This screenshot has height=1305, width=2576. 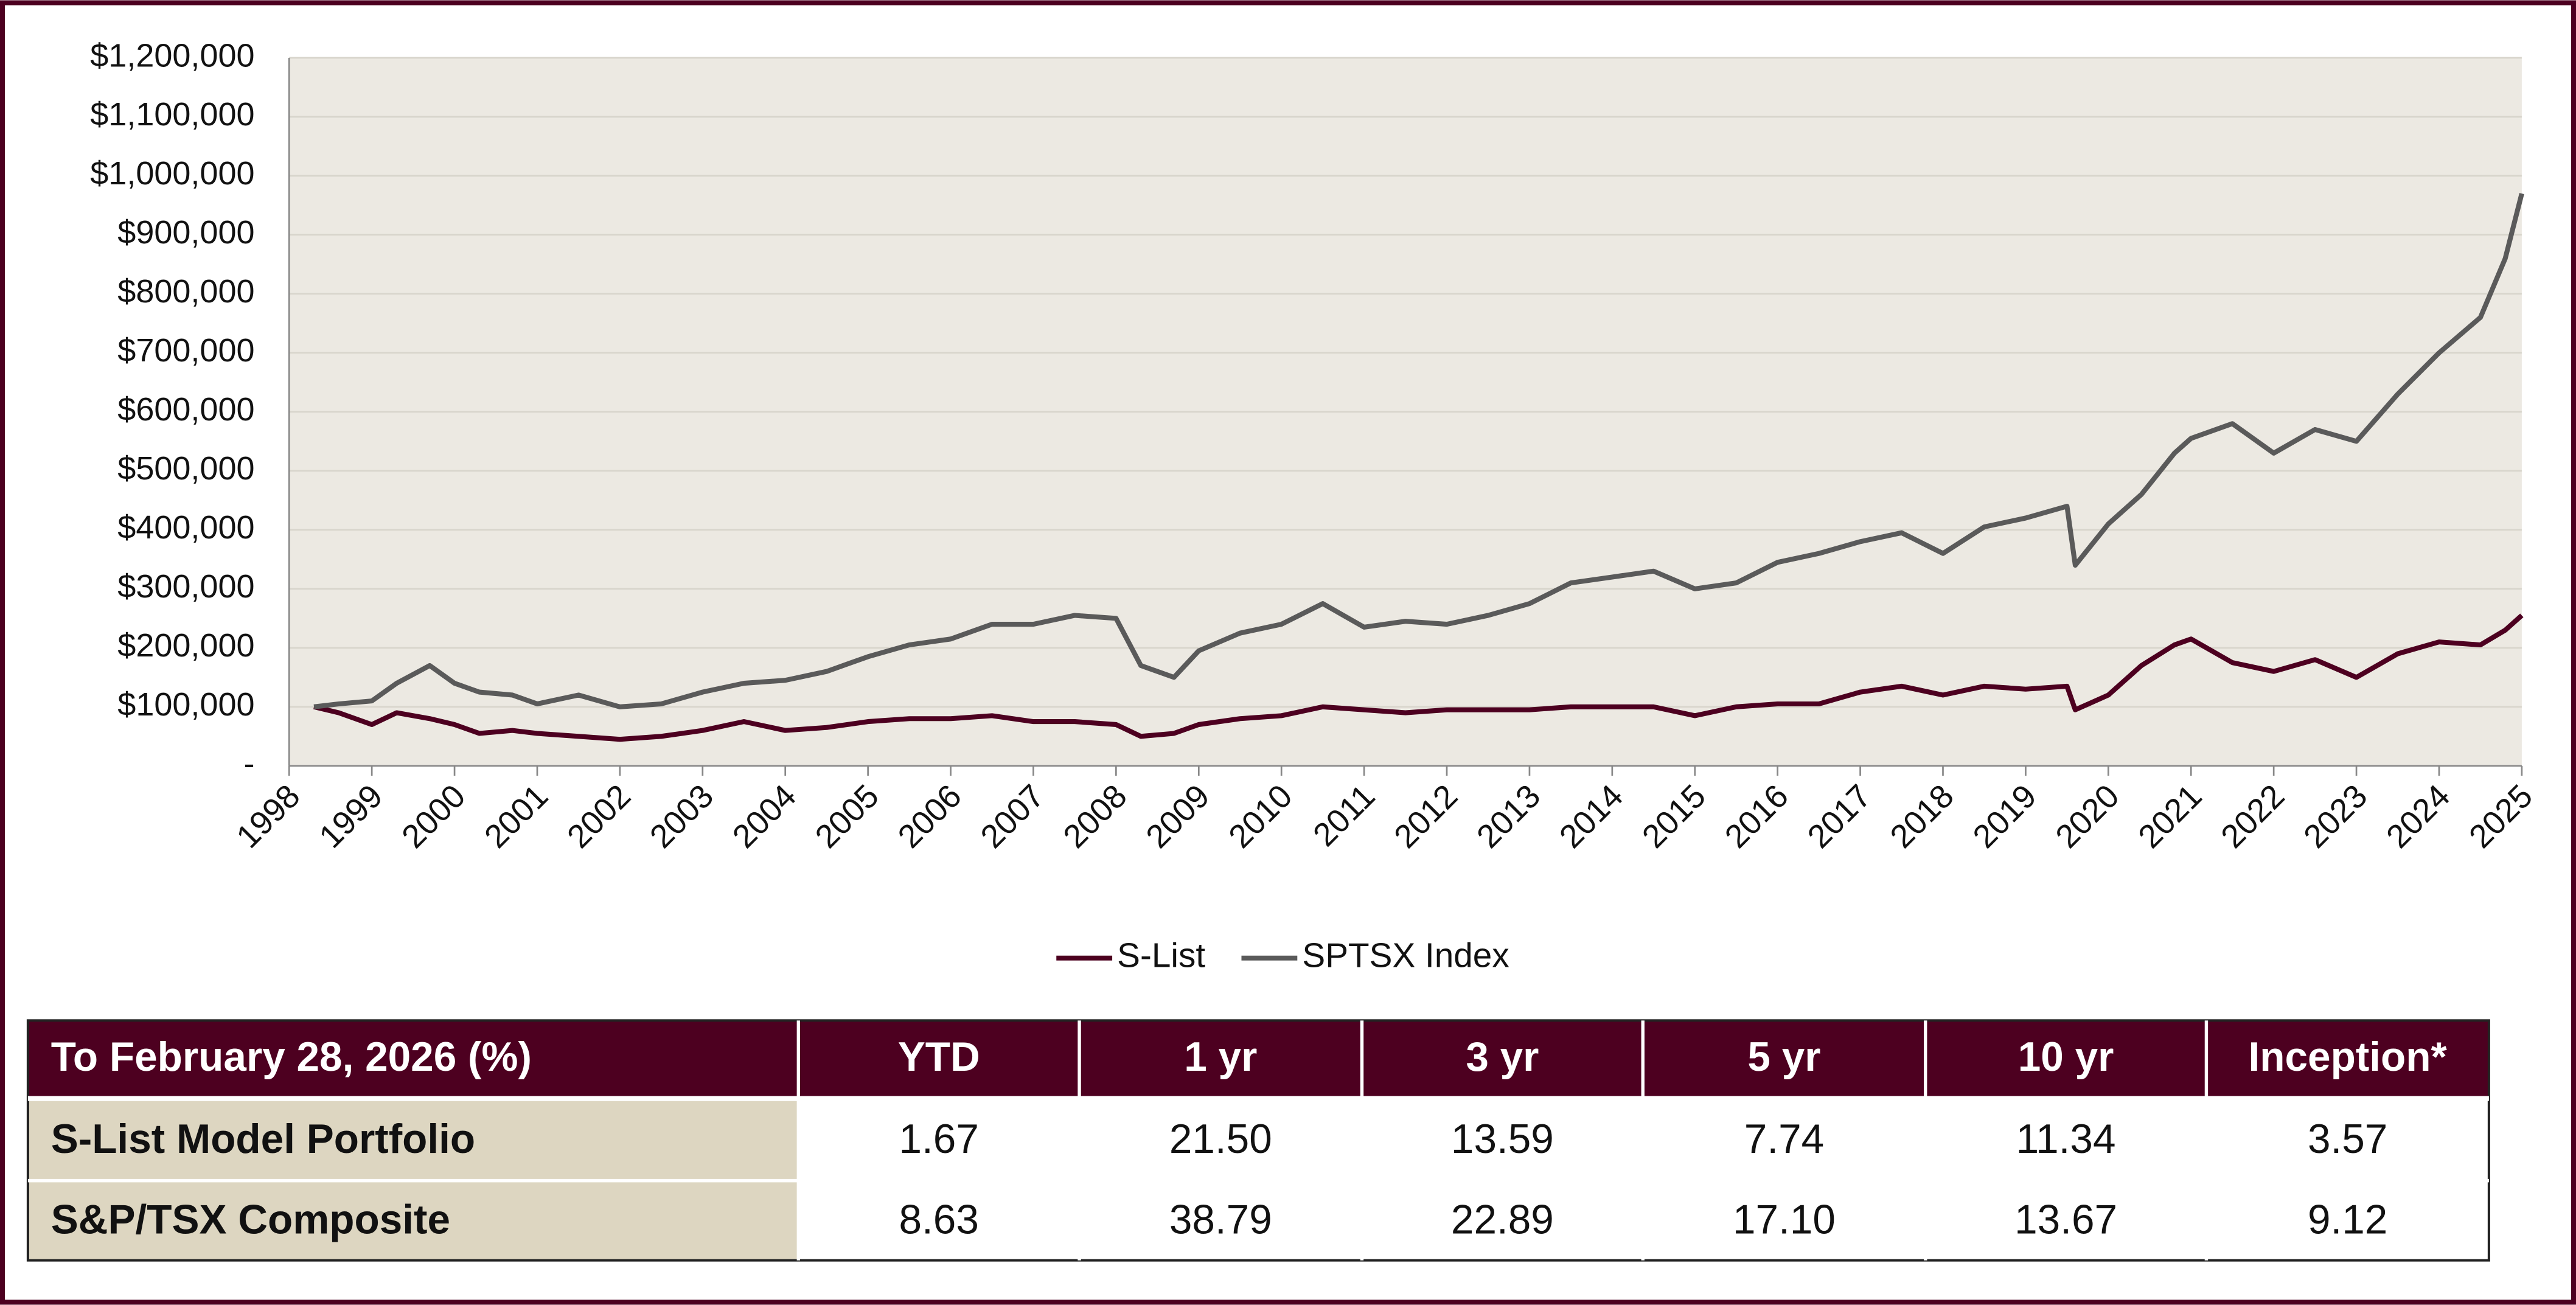 I want to click on table-cell: 11.34, so click(x=2066, y=1139).